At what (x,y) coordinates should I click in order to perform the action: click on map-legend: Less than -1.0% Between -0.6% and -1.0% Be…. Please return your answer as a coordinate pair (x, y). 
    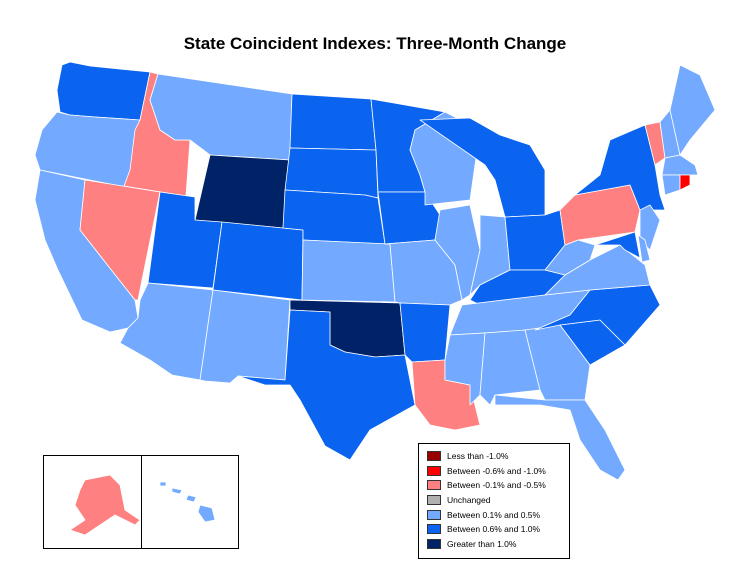
    Looking at the image, I should click on (494, 501).